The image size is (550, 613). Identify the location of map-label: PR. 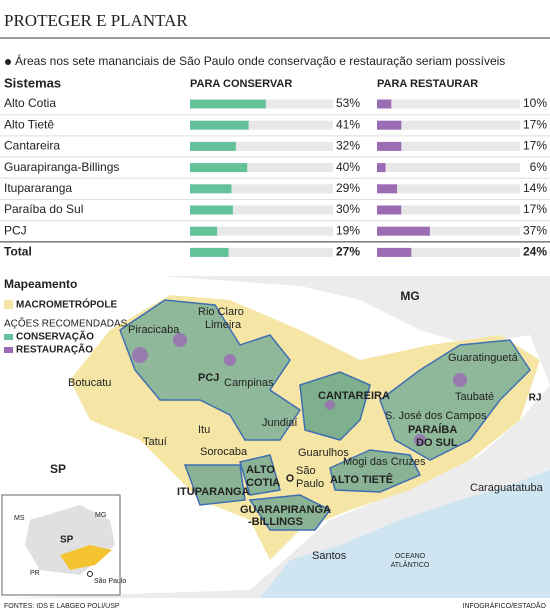
(35, 573).